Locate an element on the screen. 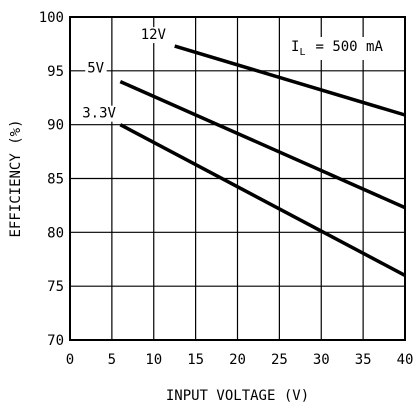 The height and width of the screenshot is (409, 419). y-tick-label-2: 80 is located at coordinates (55, 233).